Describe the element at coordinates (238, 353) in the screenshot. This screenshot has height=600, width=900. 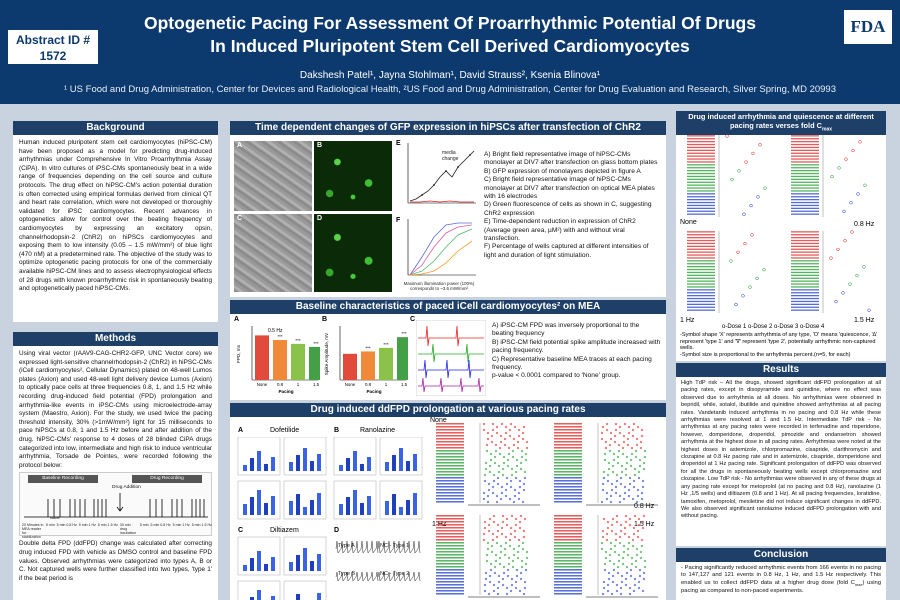
I see `y-axis-label: FPD, ms` at that location.